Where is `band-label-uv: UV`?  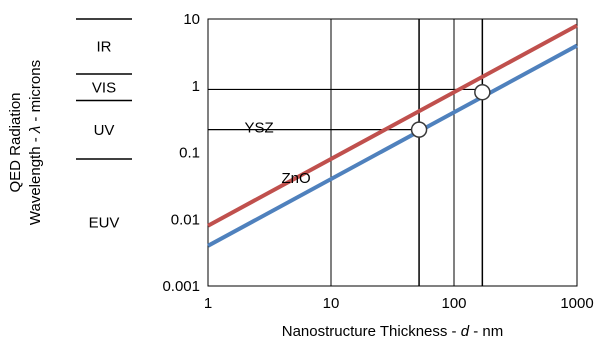
band-label-uv: UV is located at coordinates (104, 130).